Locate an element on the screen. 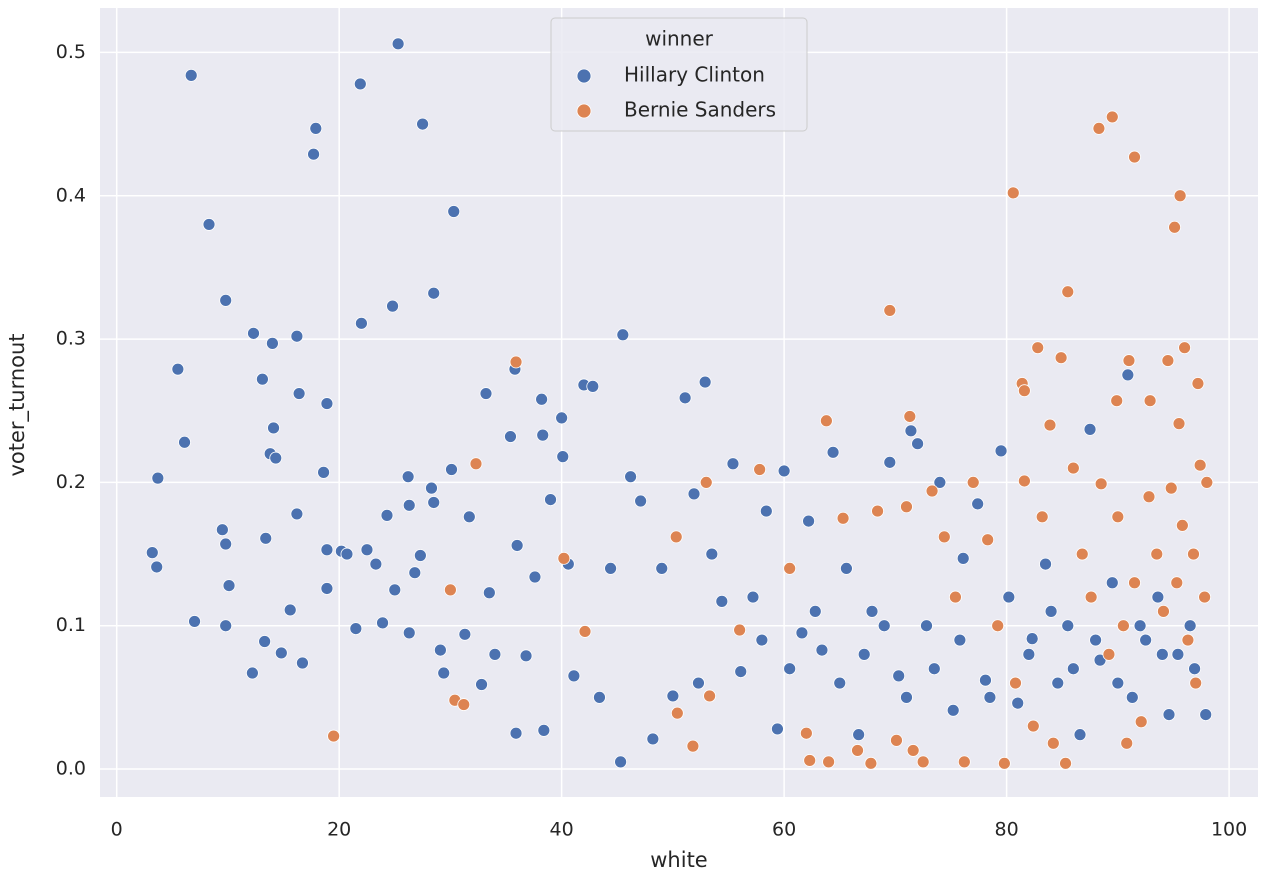 This screenshot has height=877, width=1265. y-axis-label: voter_turnout is located at coordinates (17, 404).